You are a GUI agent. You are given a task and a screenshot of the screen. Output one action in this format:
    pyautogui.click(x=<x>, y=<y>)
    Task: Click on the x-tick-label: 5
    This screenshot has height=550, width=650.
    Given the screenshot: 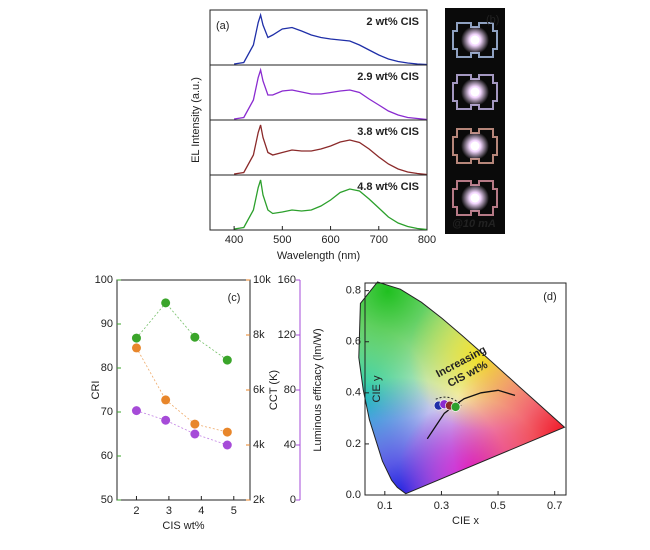 What is the action you would take?
    pyautogui.click(x=234, y=511)
    